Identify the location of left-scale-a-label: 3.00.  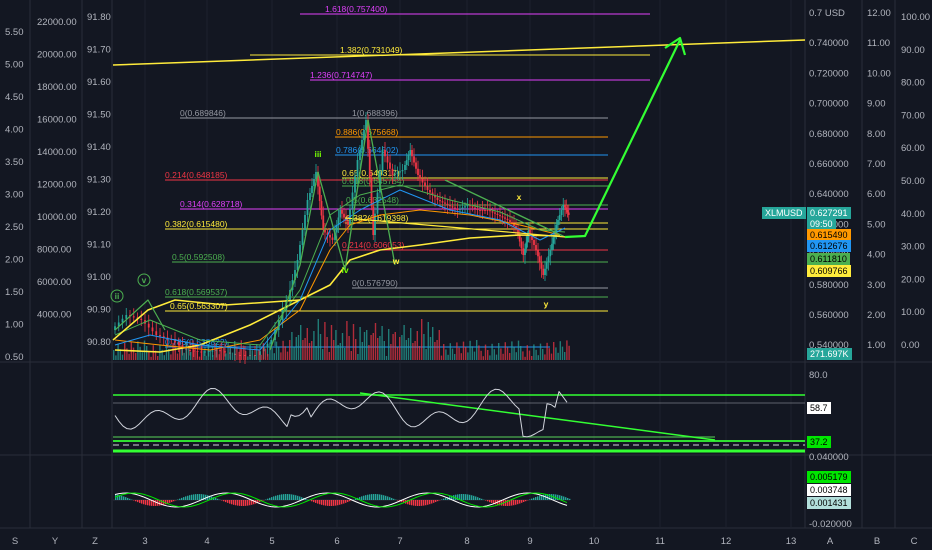
(14, 195).